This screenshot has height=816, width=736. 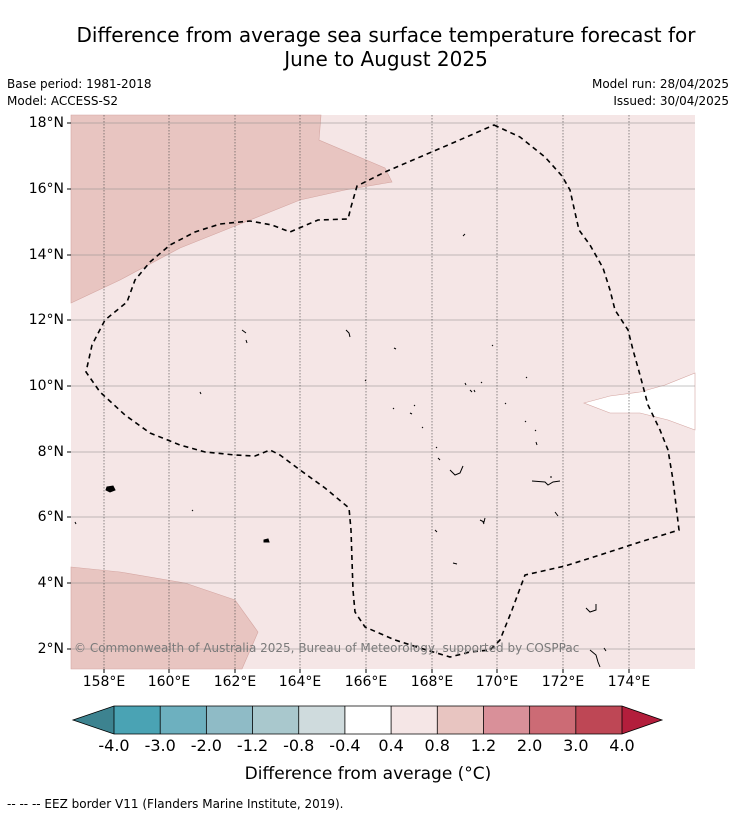 I want to click on colorbar-tick-label: 0.4, so click(x=391, y=745).